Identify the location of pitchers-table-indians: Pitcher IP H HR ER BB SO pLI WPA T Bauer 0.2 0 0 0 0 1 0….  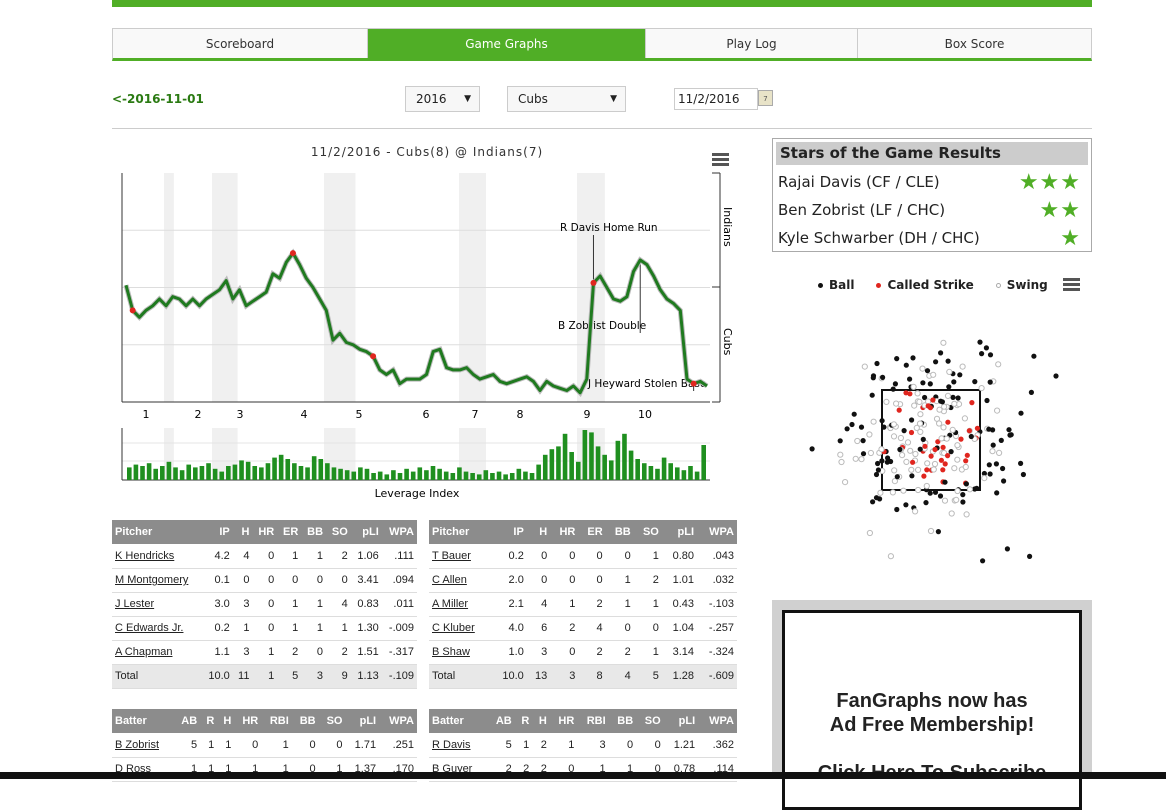
(583, 604).